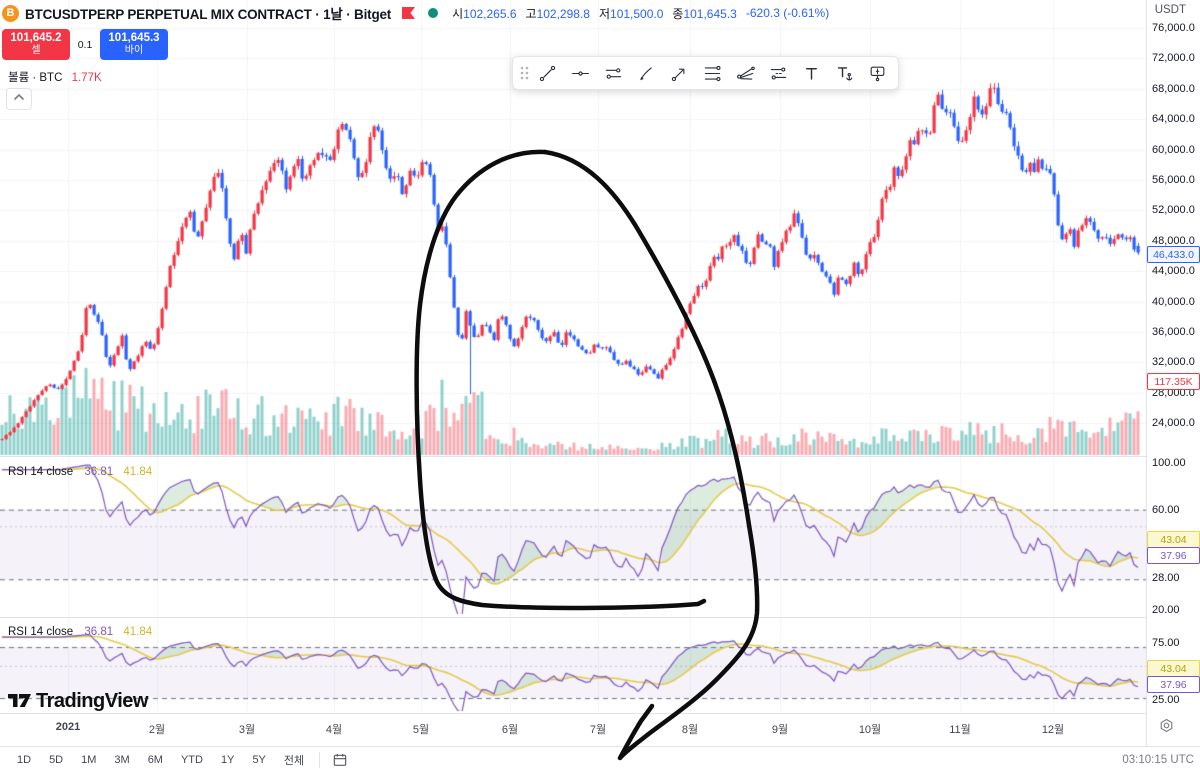  What do you see at coordinates (598, 729) in the screenshot?
I see `month-label: 7월` at bounding box center [598, 729].